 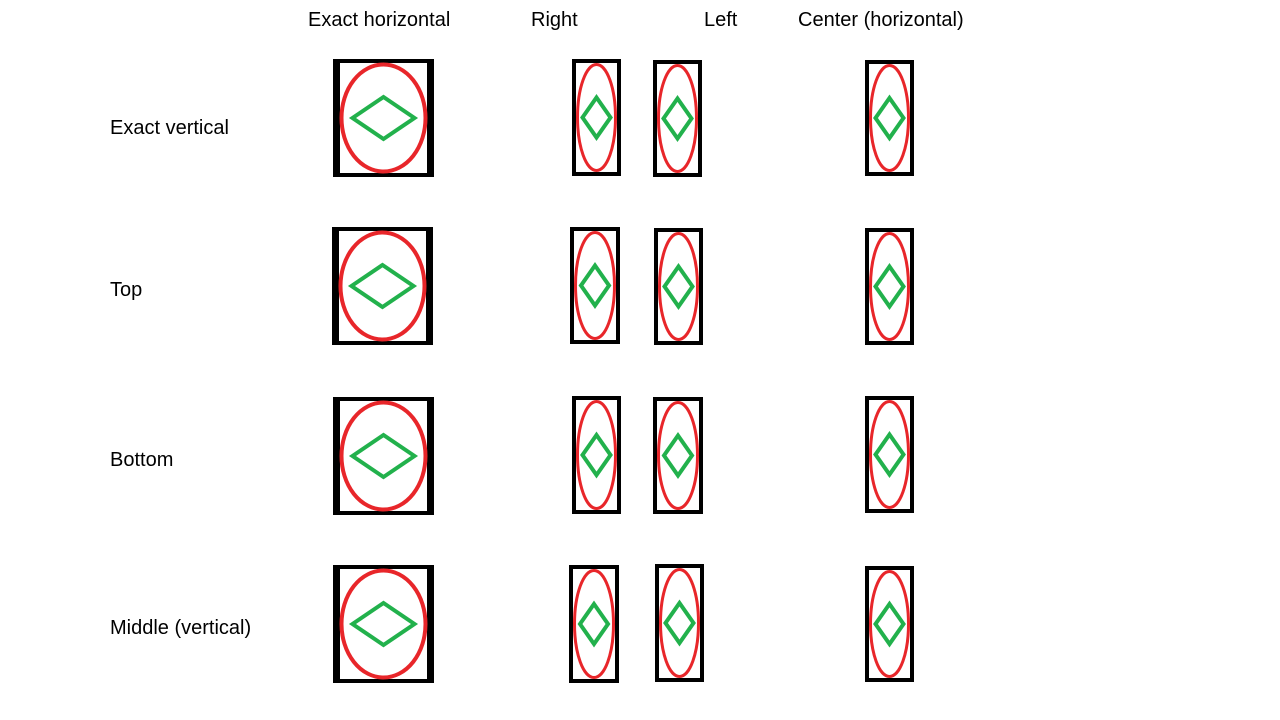 I want to click on shape-group-exact-vertical-exact-horizontal, so click(x=383, y=118).